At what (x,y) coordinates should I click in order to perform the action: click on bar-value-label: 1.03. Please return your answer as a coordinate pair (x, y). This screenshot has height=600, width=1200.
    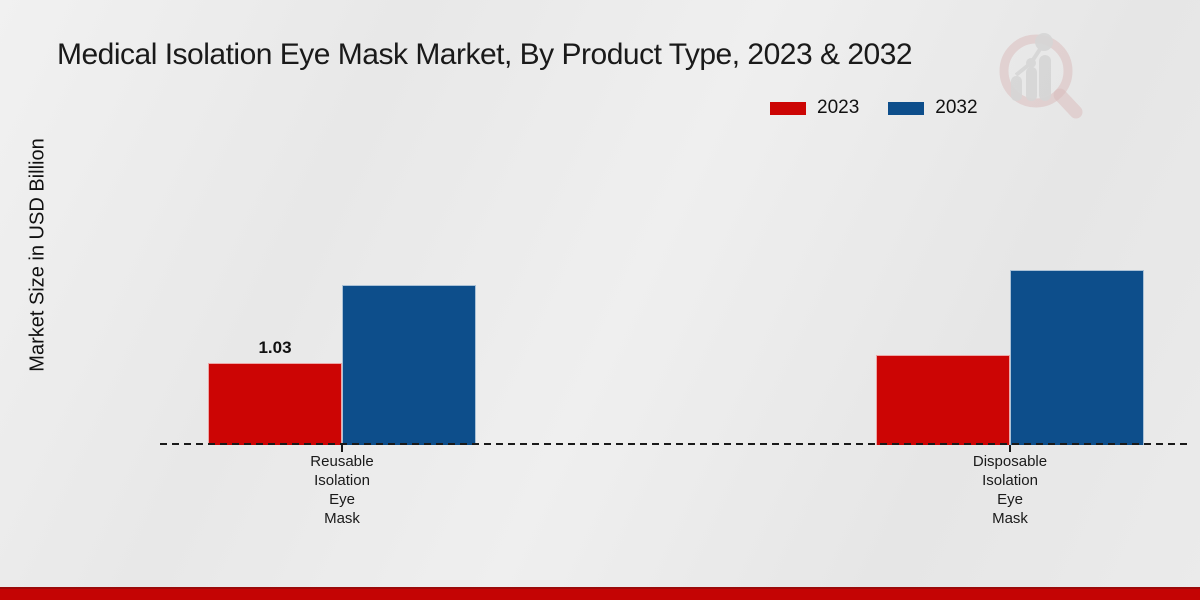
    Looking at the image, I should click on (275, 347).